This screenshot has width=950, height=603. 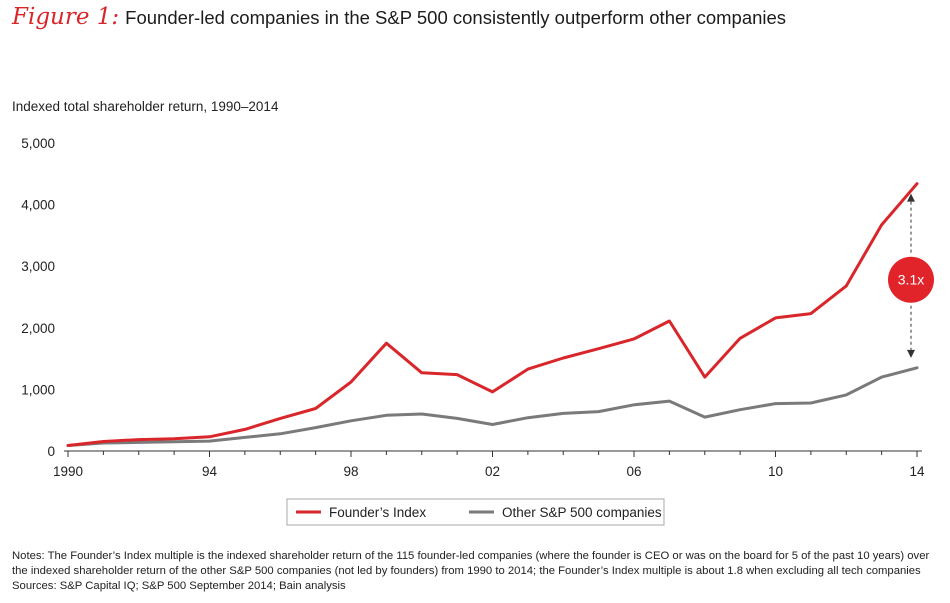 I want to click on y-tick-label: 0, so click(x=51, y=451).